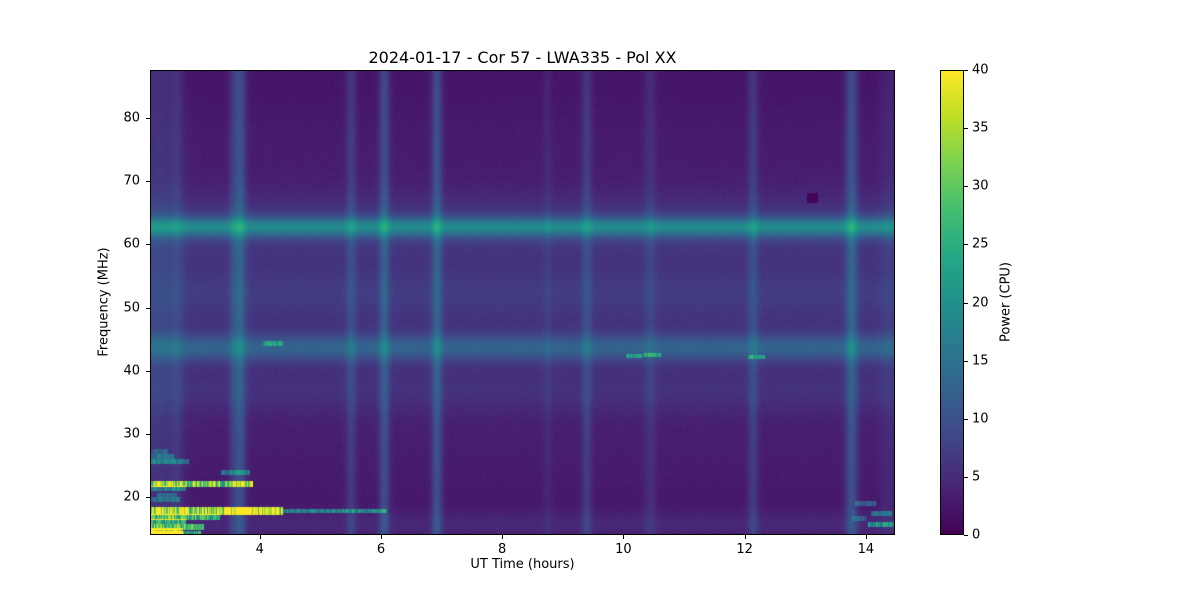 The width and height of the screenshot is (1200, 600). What do you see at coordinates (952, 302) in the screenshot?
I see `colorbar` at bounding box center [952, 302].